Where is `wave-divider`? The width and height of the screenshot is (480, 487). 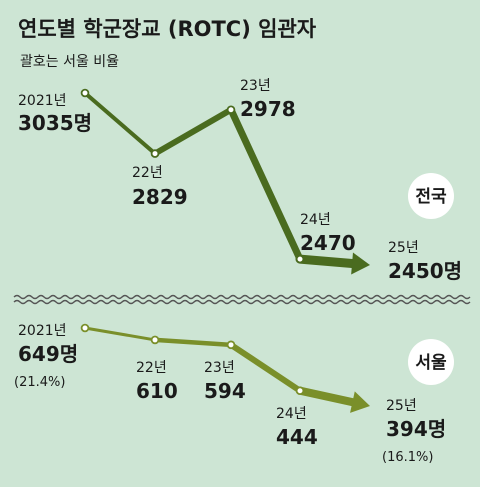
wave-divider is located at coordinates (242, 299).